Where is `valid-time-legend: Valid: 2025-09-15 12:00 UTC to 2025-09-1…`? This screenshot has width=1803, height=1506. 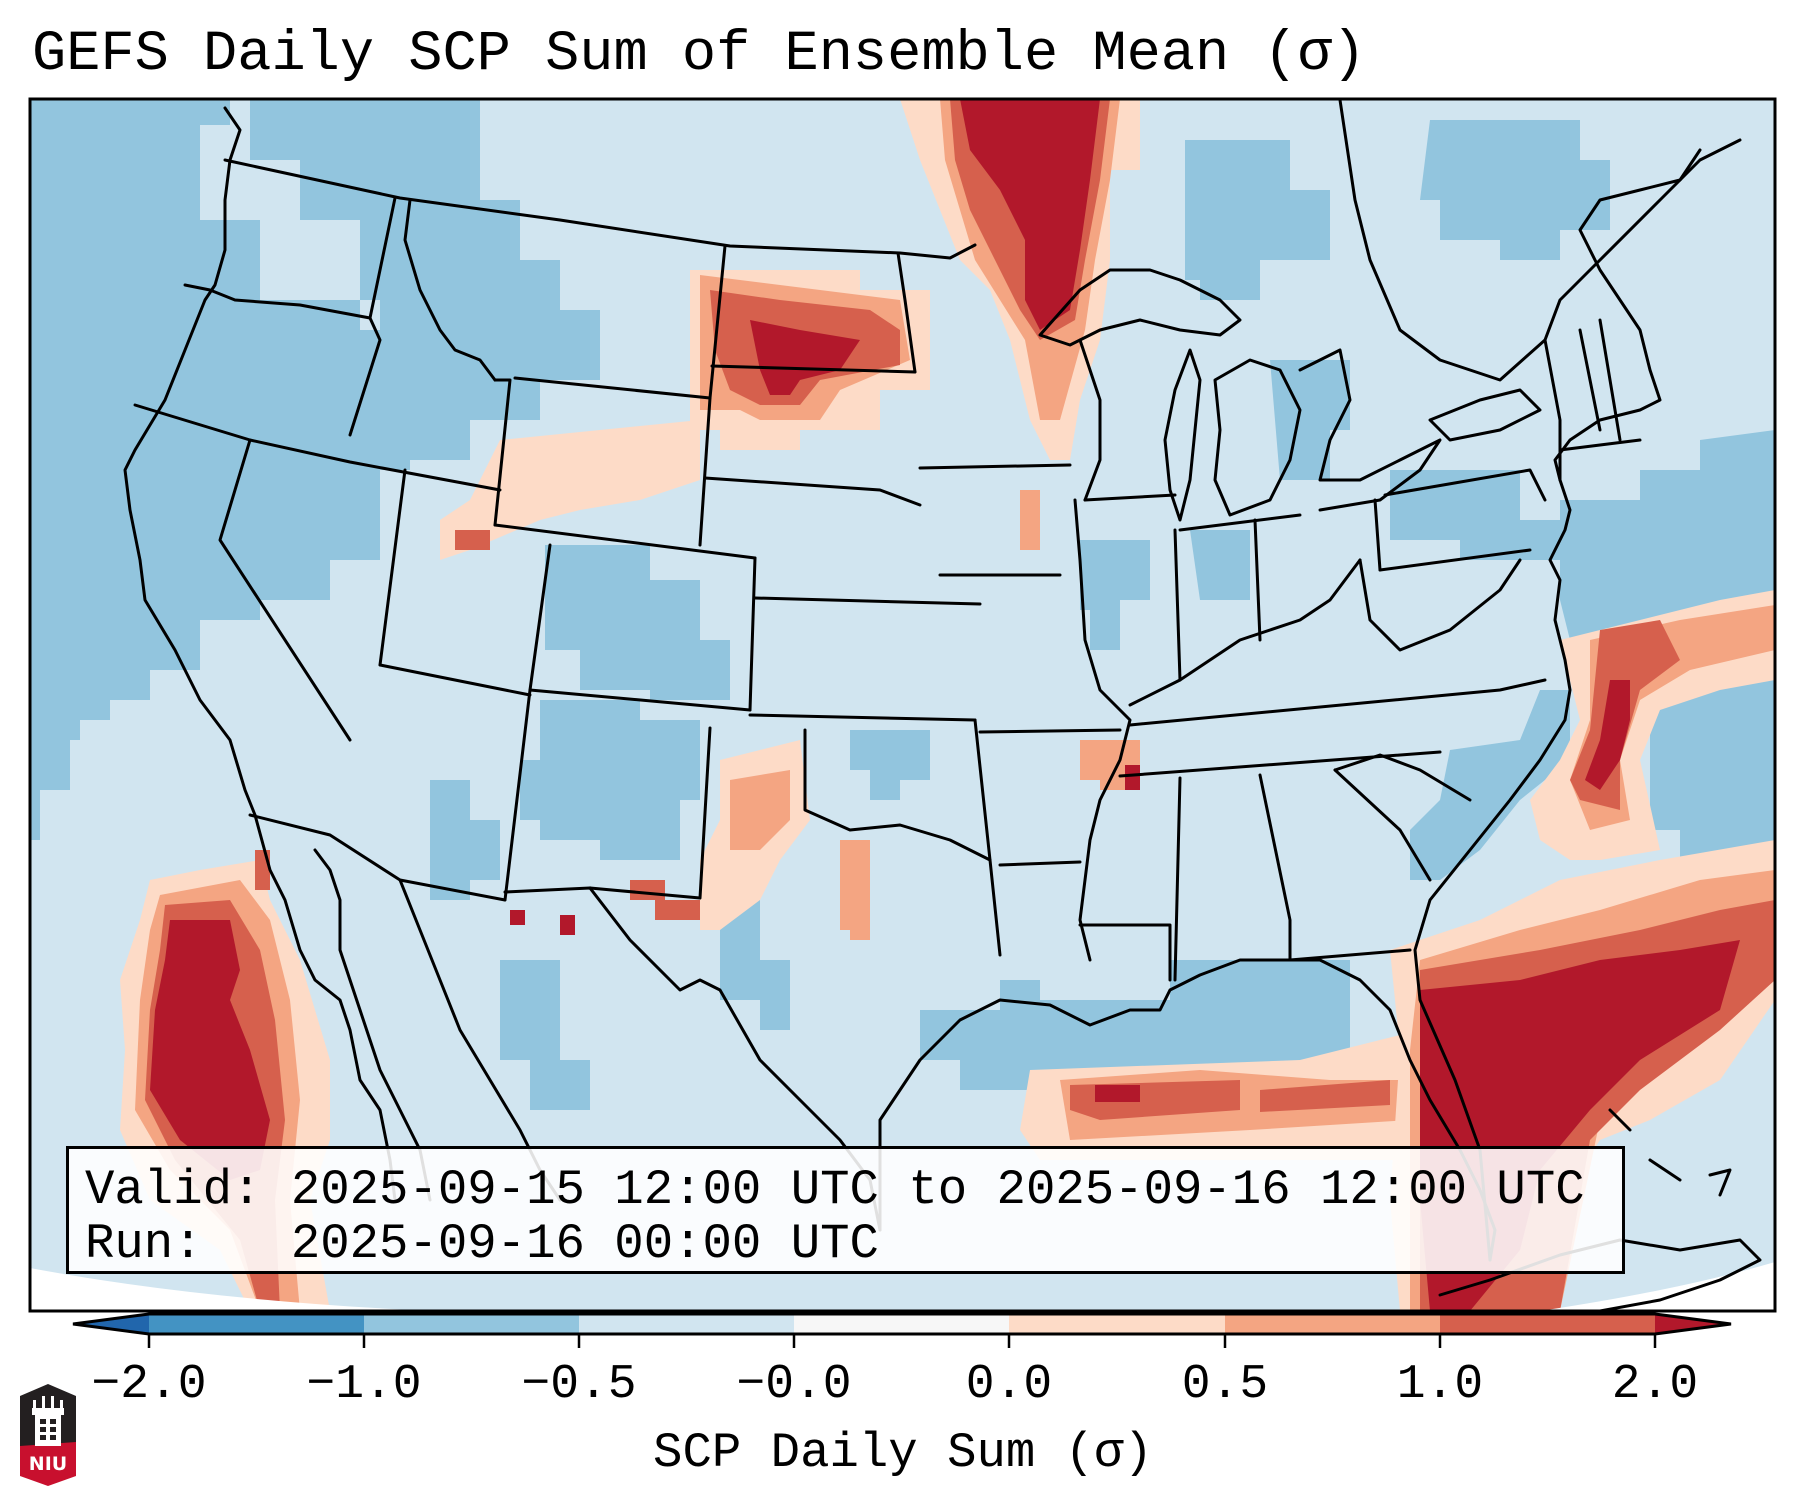 valid-time-legend: Valid: 2025-09-15 12:00 UTC to 2025-09-1… is located at coordinates (845, 1210).